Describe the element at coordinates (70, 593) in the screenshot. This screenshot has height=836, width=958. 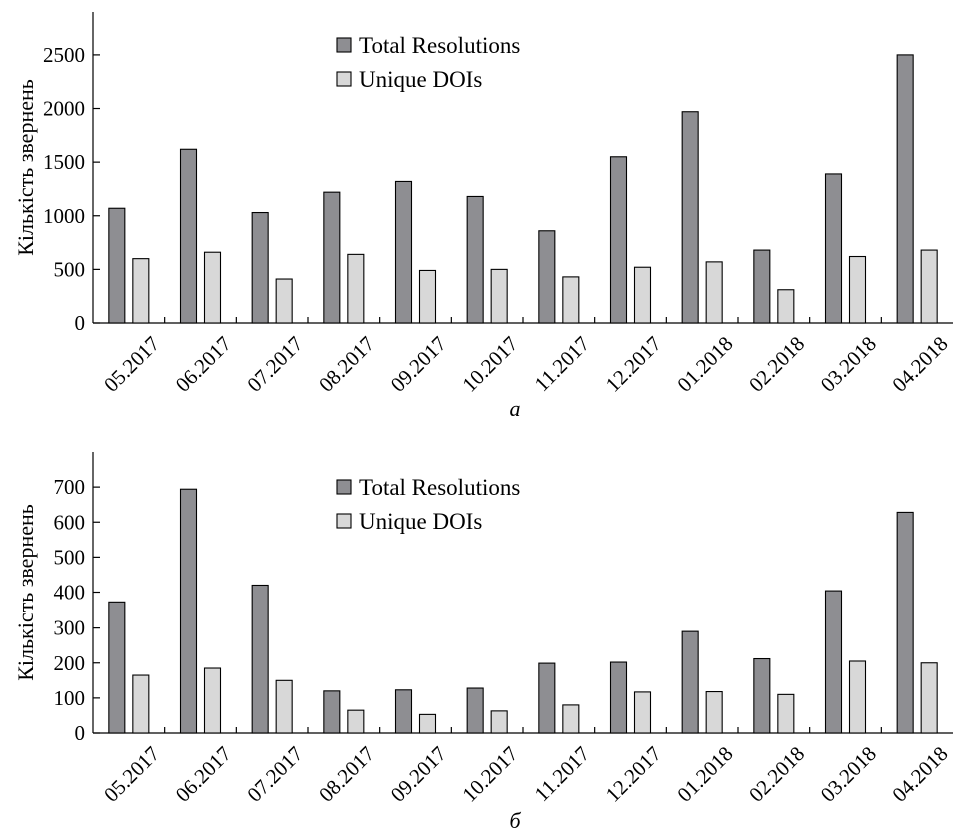
I see `y-tick-label: 400` at that location.